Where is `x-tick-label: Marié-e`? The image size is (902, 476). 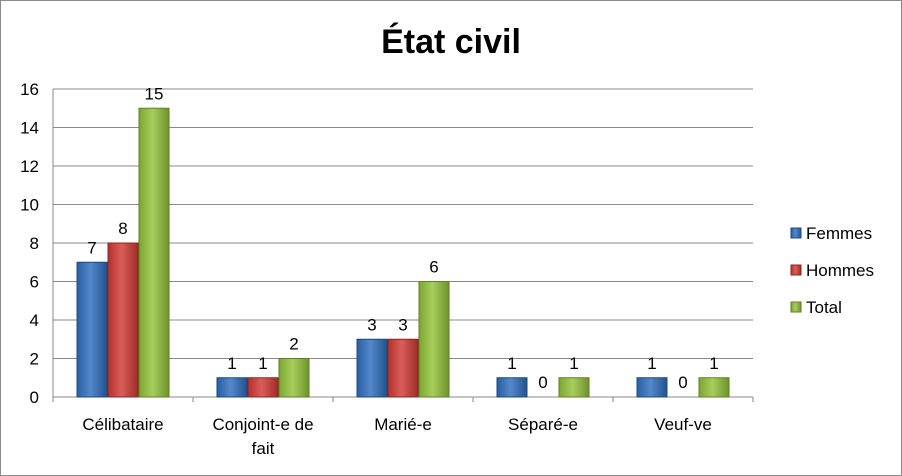 x-tick-label: Marié-e is located at coordinates (403, 424).